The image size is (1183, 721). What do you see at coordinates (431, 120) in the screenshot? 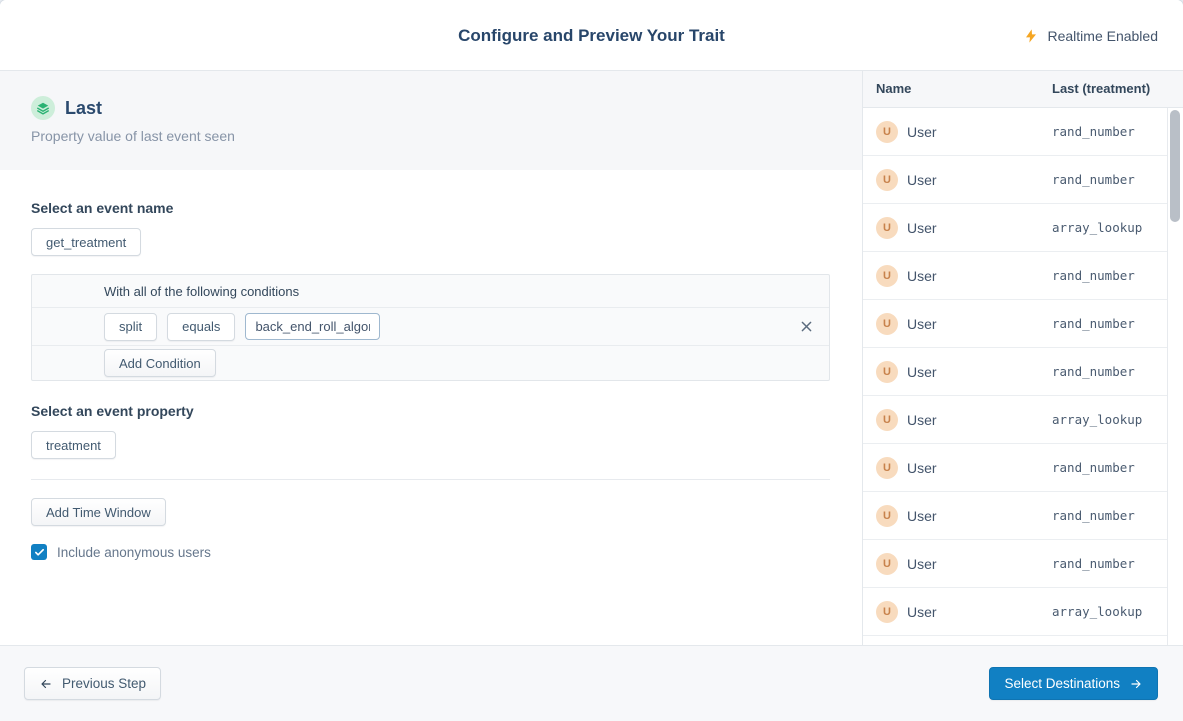
I see `trait-summary: Last Property value of last event seen` at bounding box center [431, 120].